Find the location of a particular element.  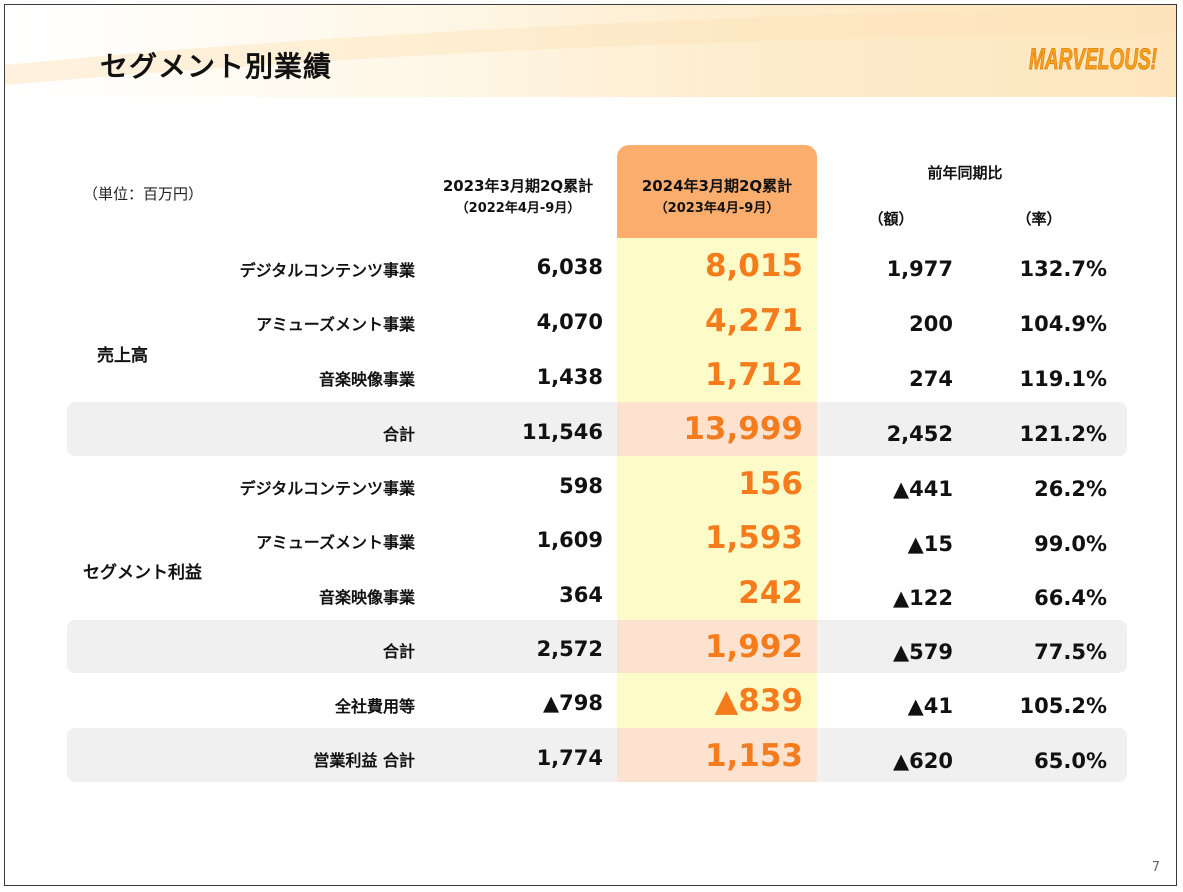

yoy-rate: 105.2% is located at coordinates (1063, 706).